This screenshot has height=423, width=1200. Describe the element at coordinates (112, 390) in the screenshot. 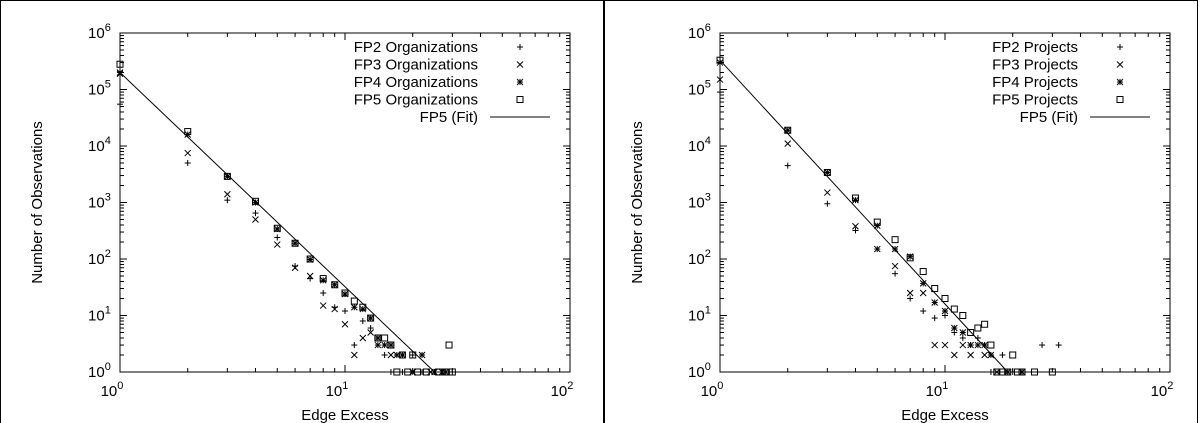

I see `x-tick-label: 10⁰` at that location.